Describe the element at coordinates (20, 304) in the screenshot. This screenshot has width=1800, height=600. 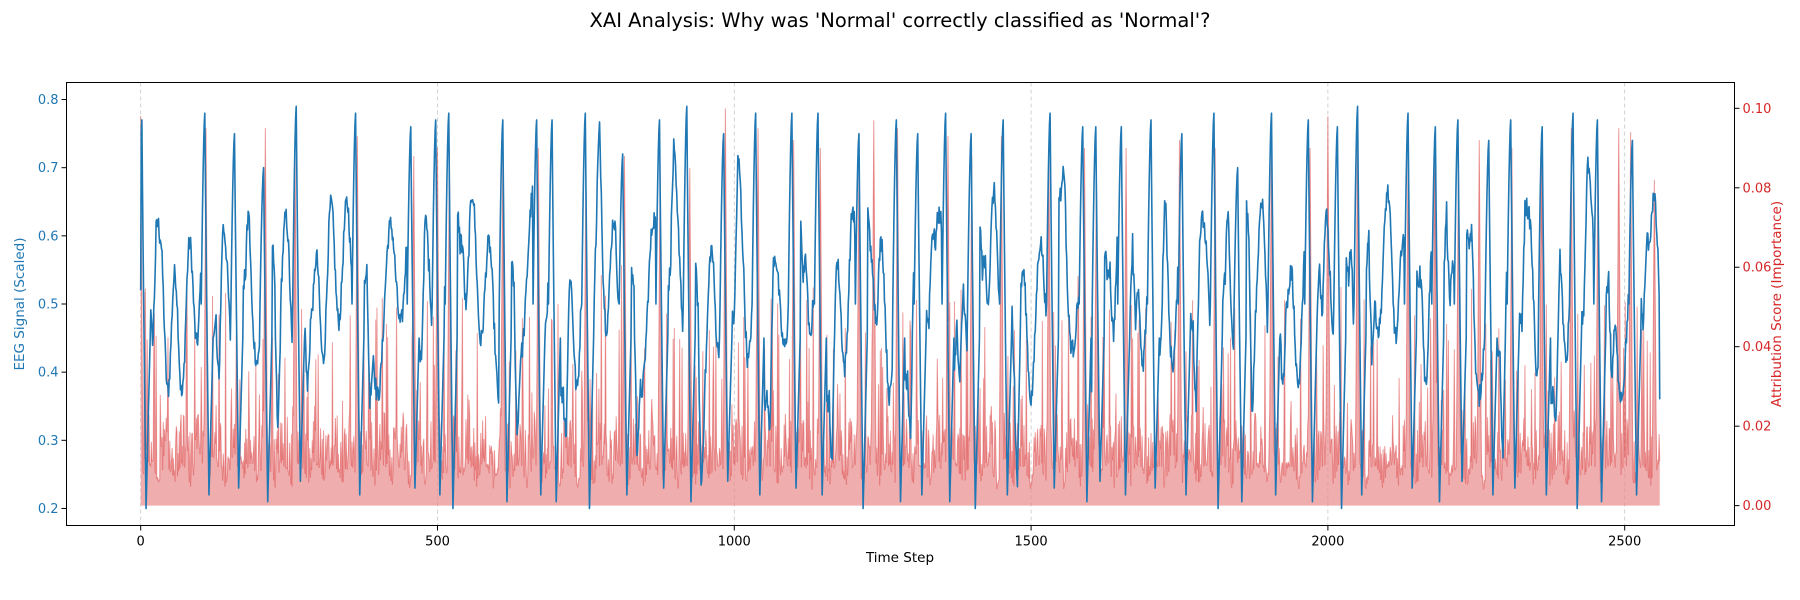
I see `y-axis-left-label: EEG Signal (Scaled)` at that location.